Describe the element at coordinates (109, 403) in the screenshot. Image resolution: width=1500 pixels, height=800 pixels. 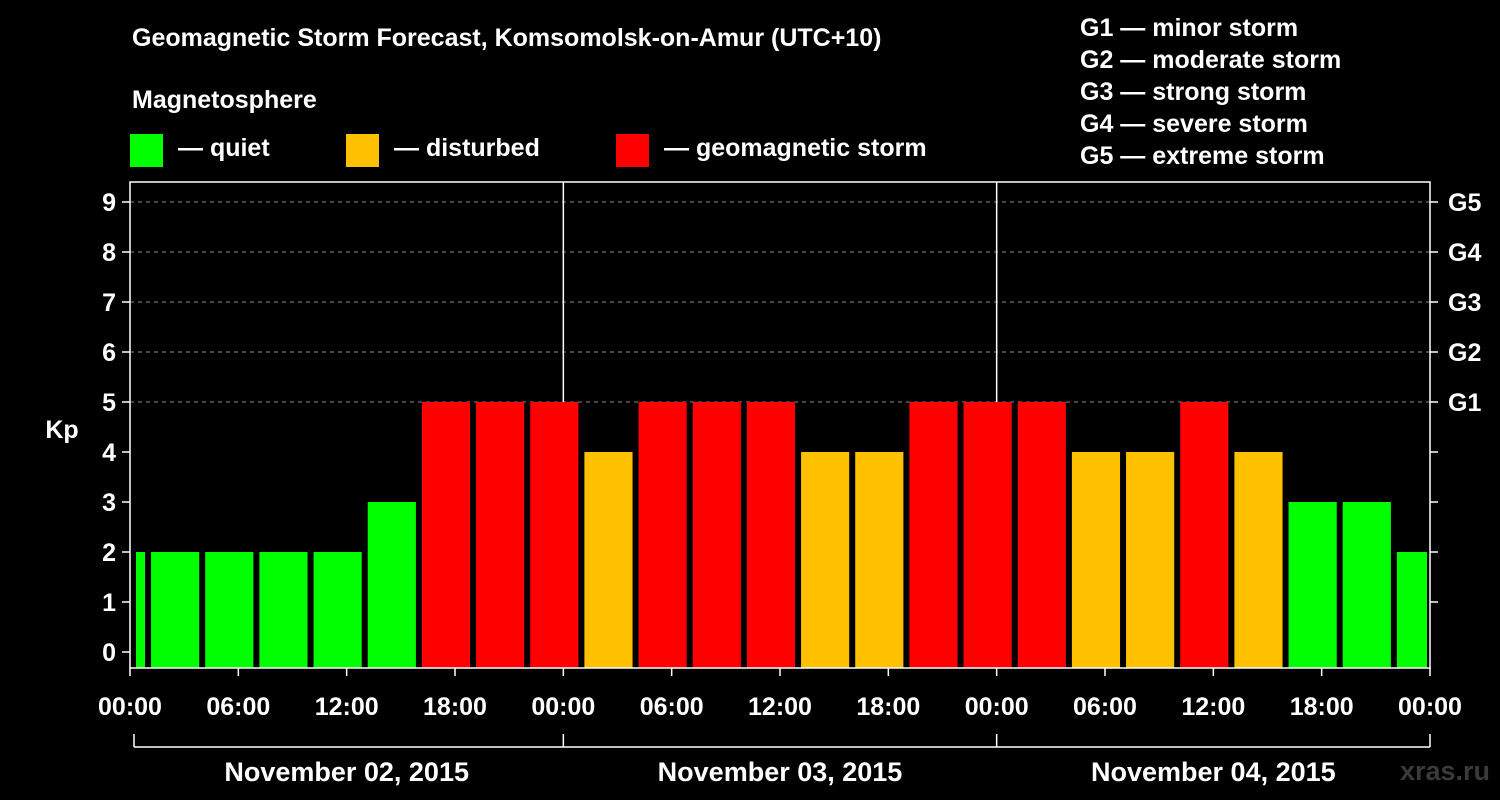
I see `y-tick-label-5: 5` at that location.